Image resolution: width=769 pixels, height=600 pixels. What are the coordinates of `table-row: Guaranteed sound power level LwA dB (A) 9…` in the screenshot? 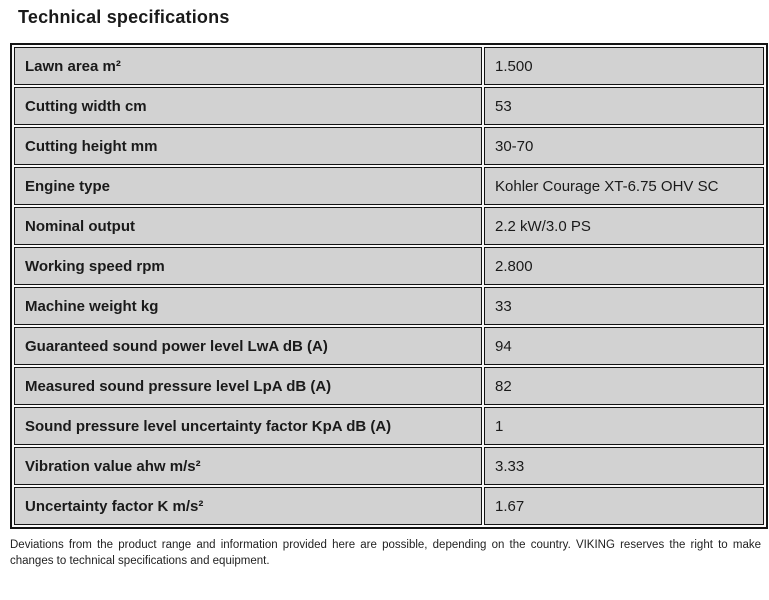 It's located at (389, 346).